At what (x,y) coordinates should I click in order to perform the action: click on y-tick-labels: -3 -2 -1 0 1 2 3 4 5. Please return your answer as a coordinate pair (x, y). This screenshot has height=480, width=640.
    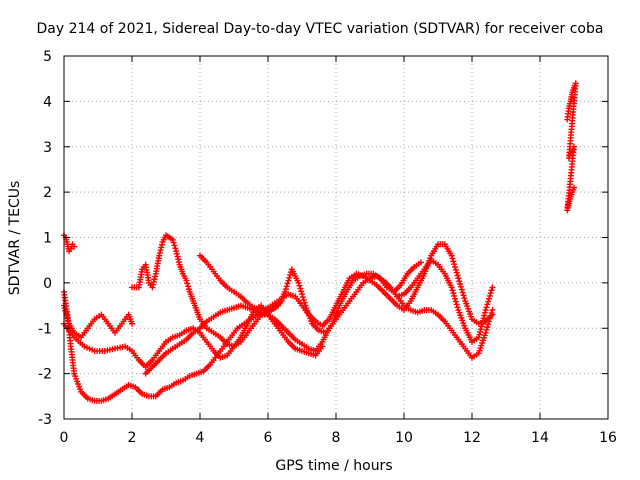
    Looking at the image, I should click on (45, 238).